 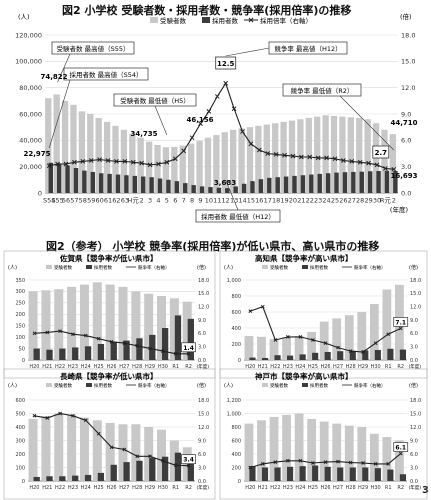 I want to click on x-tick-label: 12, so click(x=226, y=201).